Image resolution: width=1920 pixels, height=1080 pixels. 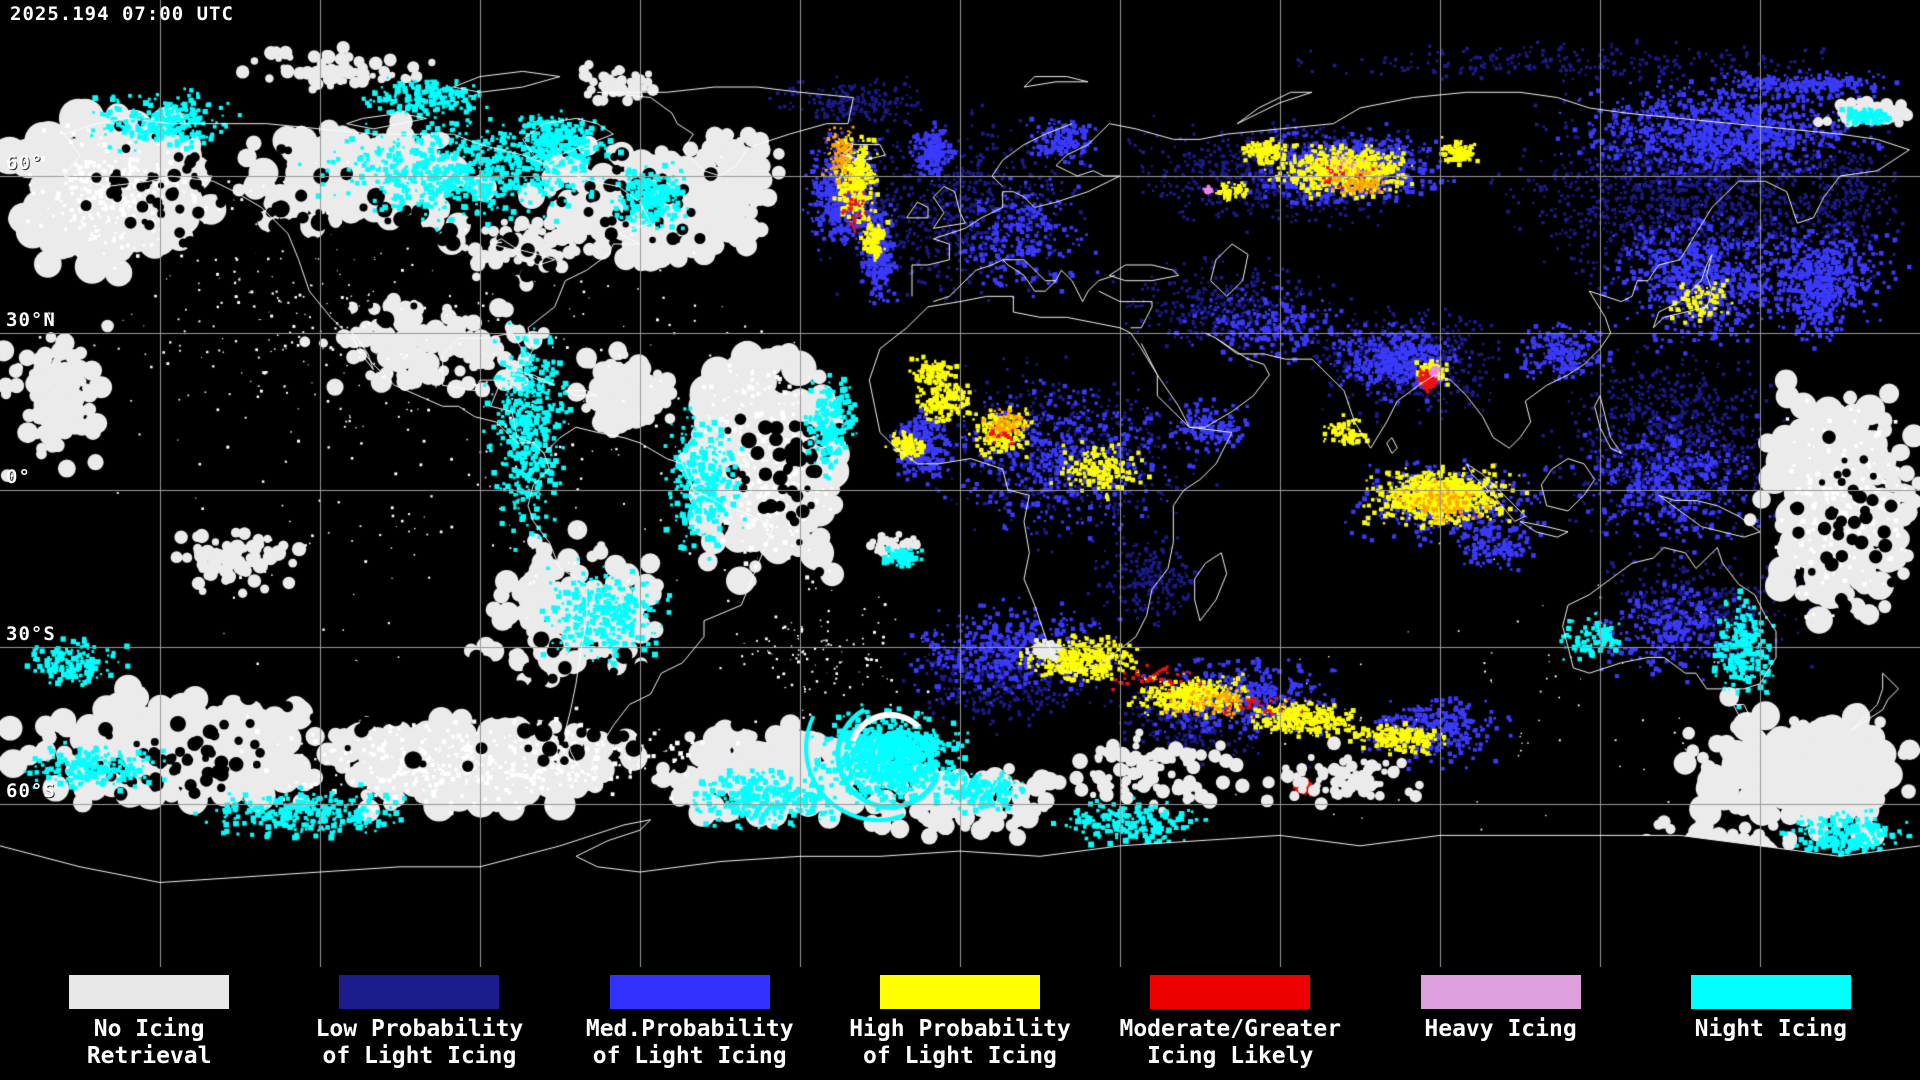 I want to click on legend-label: Med.Probability, so click(x=689, y=1029).